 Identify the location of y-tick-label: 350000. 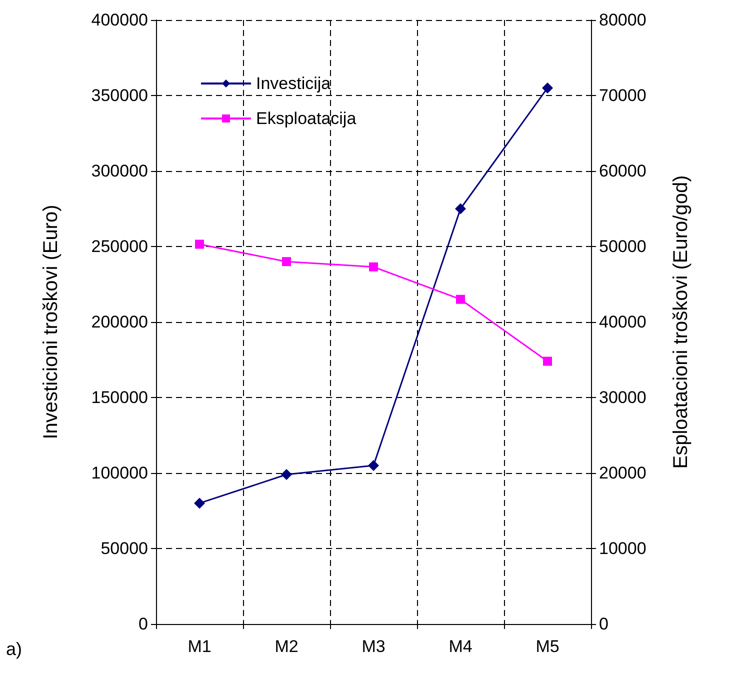
(119, 95).